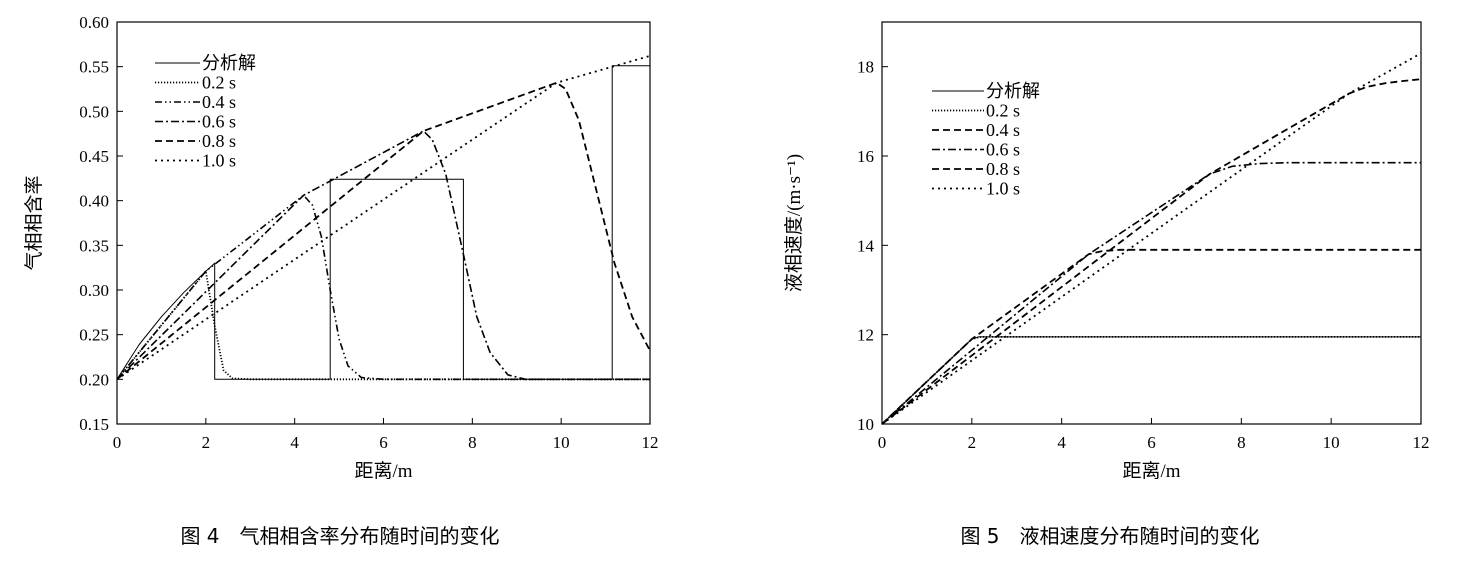 Image resolution: width=1469 pixels, height=567 pixels. I want to click on y-tick-label: 0.25, so click(94, 335).